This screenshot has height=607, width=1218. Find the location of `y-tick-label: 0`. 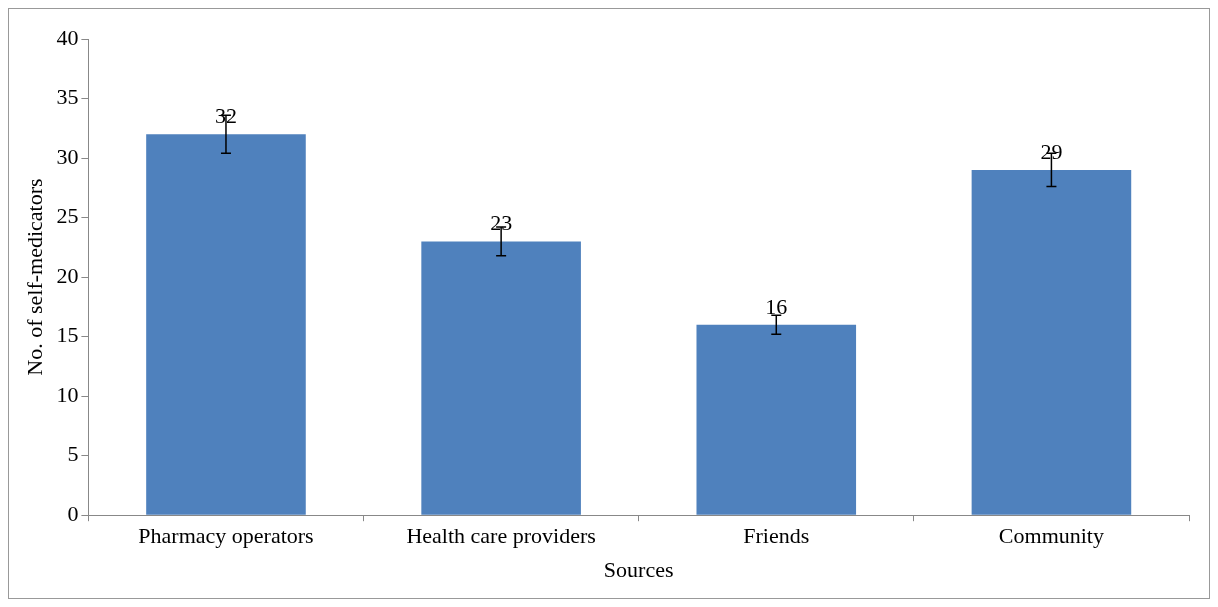

y-tick-label: 0 is located at coordinates (73, 513).